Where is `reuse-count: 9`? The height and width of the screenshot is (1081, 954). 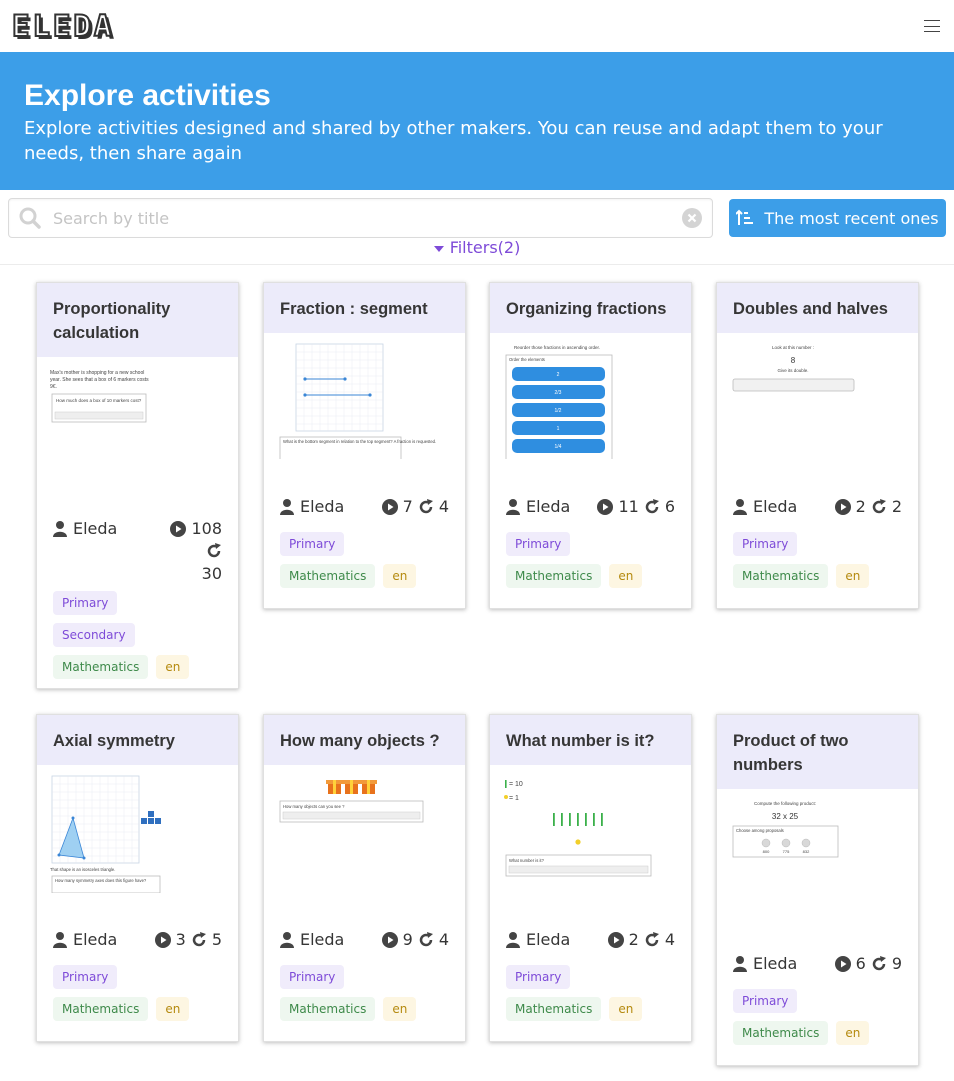
reuse-count: 9 is located at coordinates (896, 963).